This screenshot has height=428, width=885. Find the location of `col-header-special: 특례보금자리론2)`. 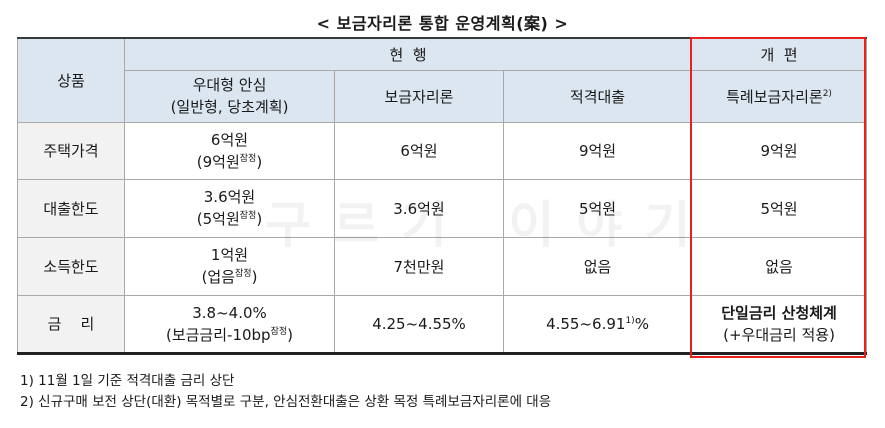

col-header-special: 특례보금자리론2) is located at coordinates (779, 96).